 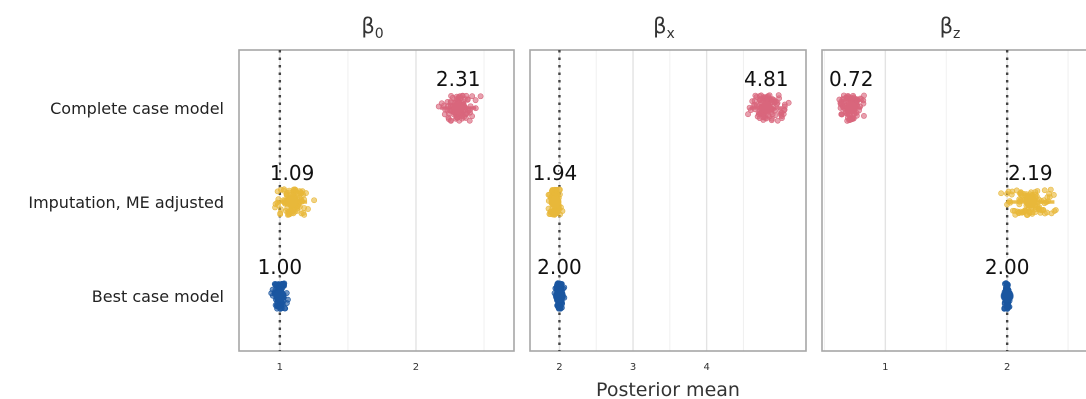 I want to click on series-imputation-me-adjusted: 1.94, so click(x=555, y=189).